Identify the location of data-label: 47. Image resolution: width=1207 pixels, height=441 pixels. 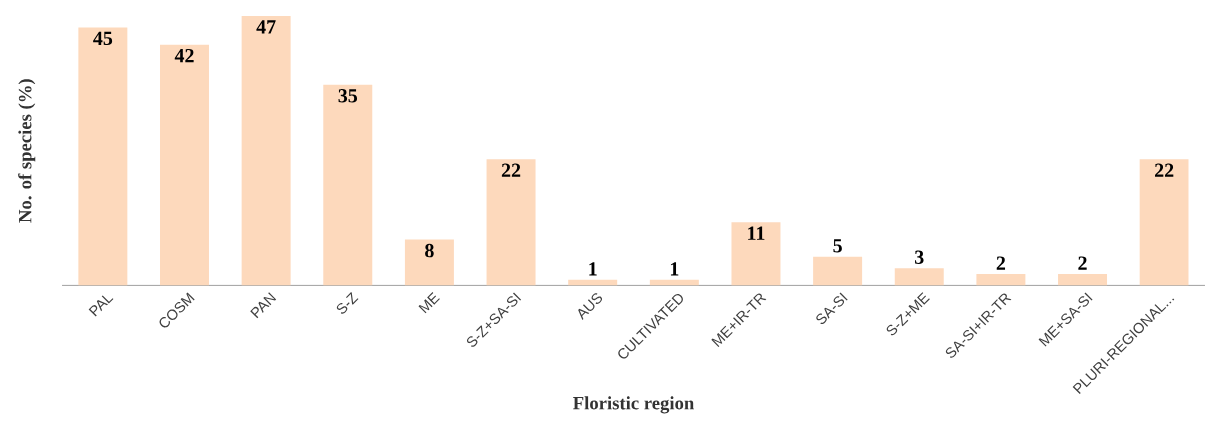
(266, 27).